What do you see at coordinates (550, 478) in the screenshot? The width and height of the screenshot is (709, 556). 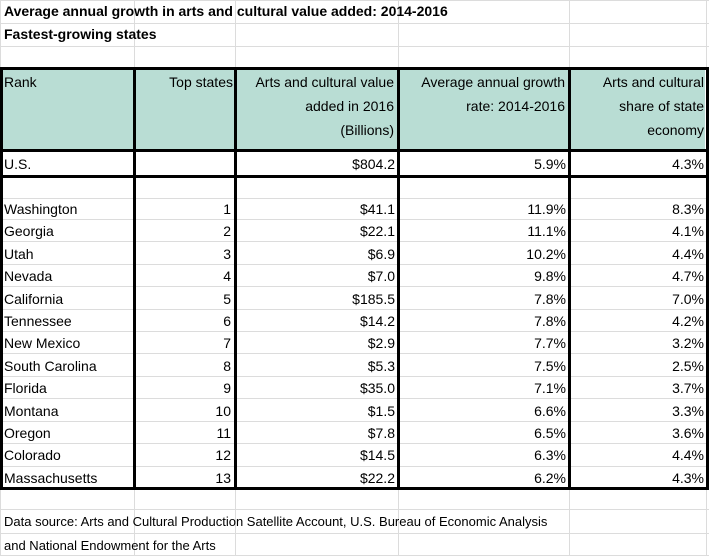 I see `state-growth: 6.2%` at bounding box center [550, 478].